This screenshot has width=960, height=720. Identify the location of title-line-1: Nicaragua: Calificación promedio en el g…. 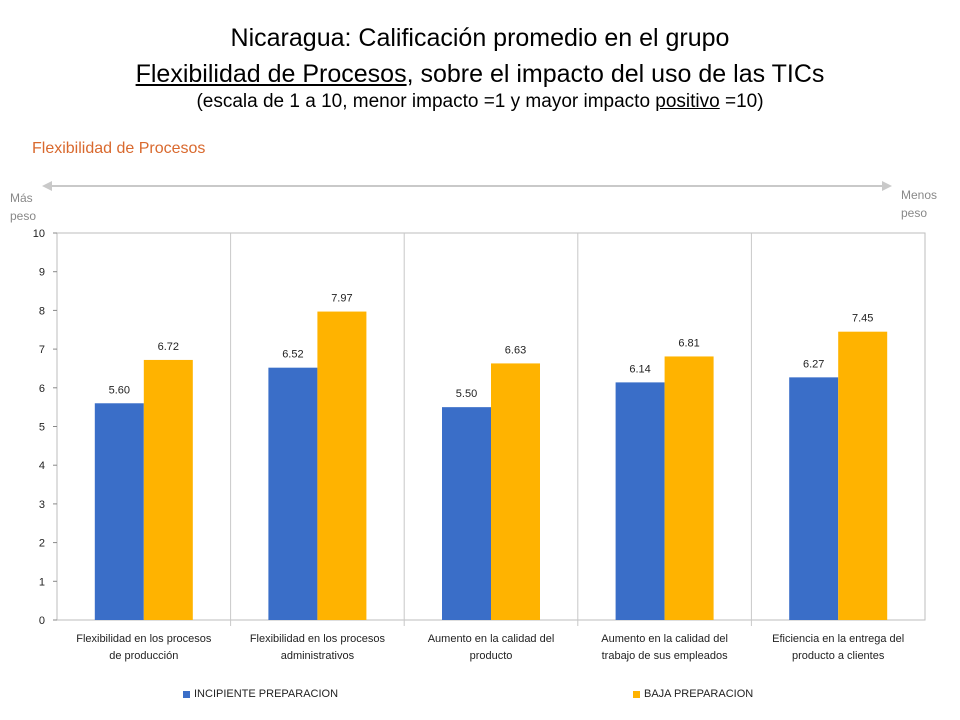
(480, 38).